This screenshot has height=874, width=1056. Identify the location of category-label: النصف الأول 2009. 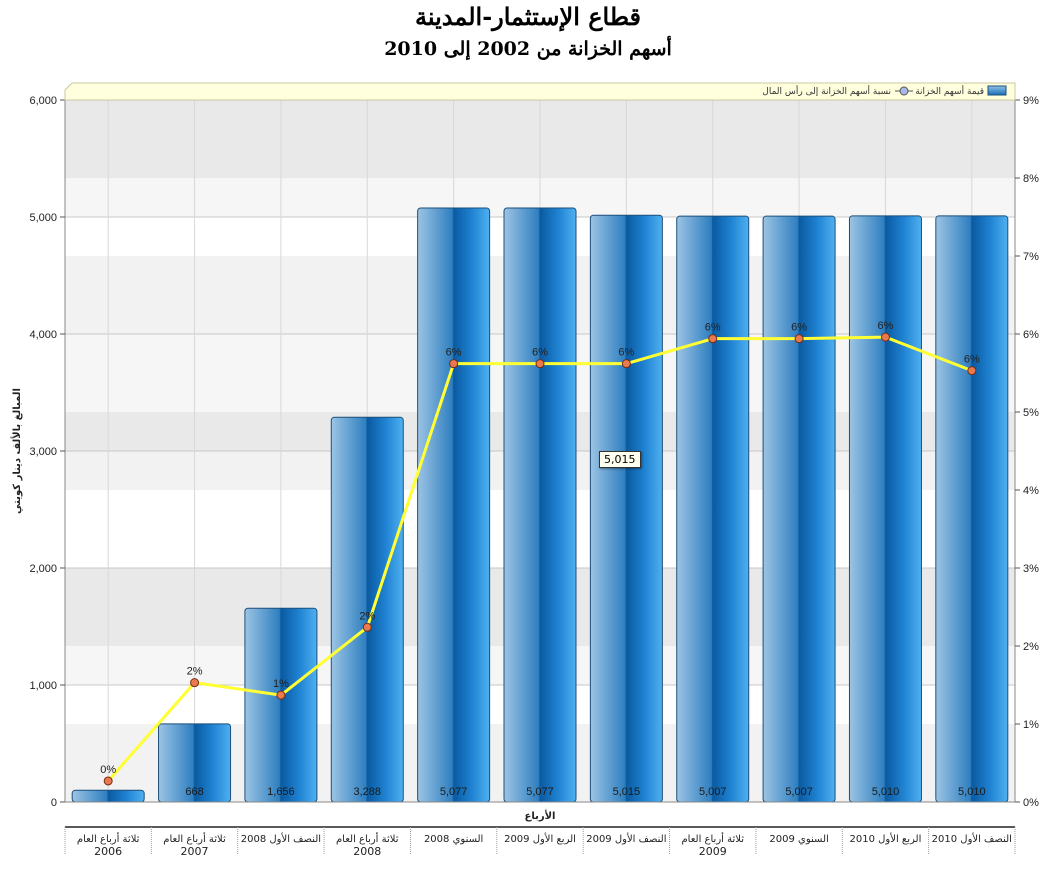
(626, 838).